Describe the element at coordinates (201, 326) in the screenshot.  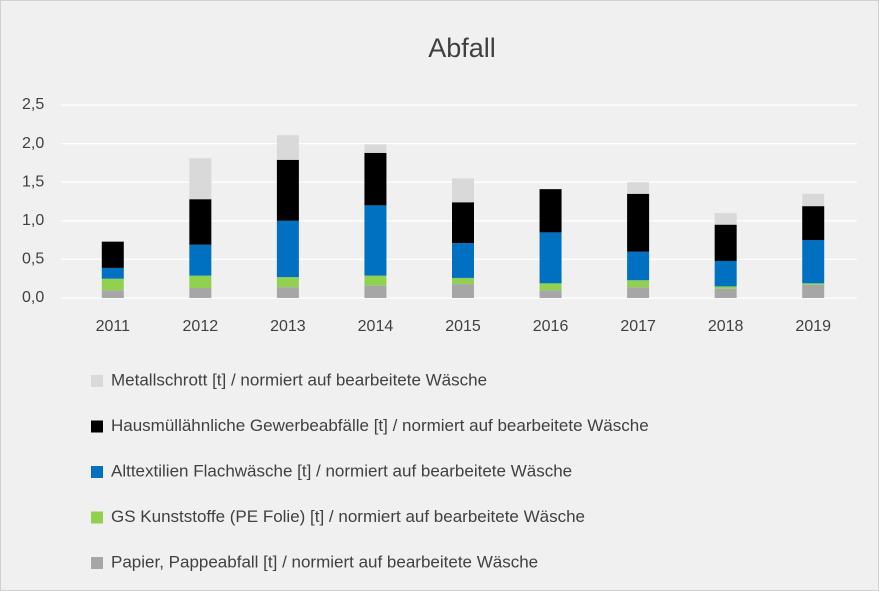
I see `x-tick-label: 2012` at that location.